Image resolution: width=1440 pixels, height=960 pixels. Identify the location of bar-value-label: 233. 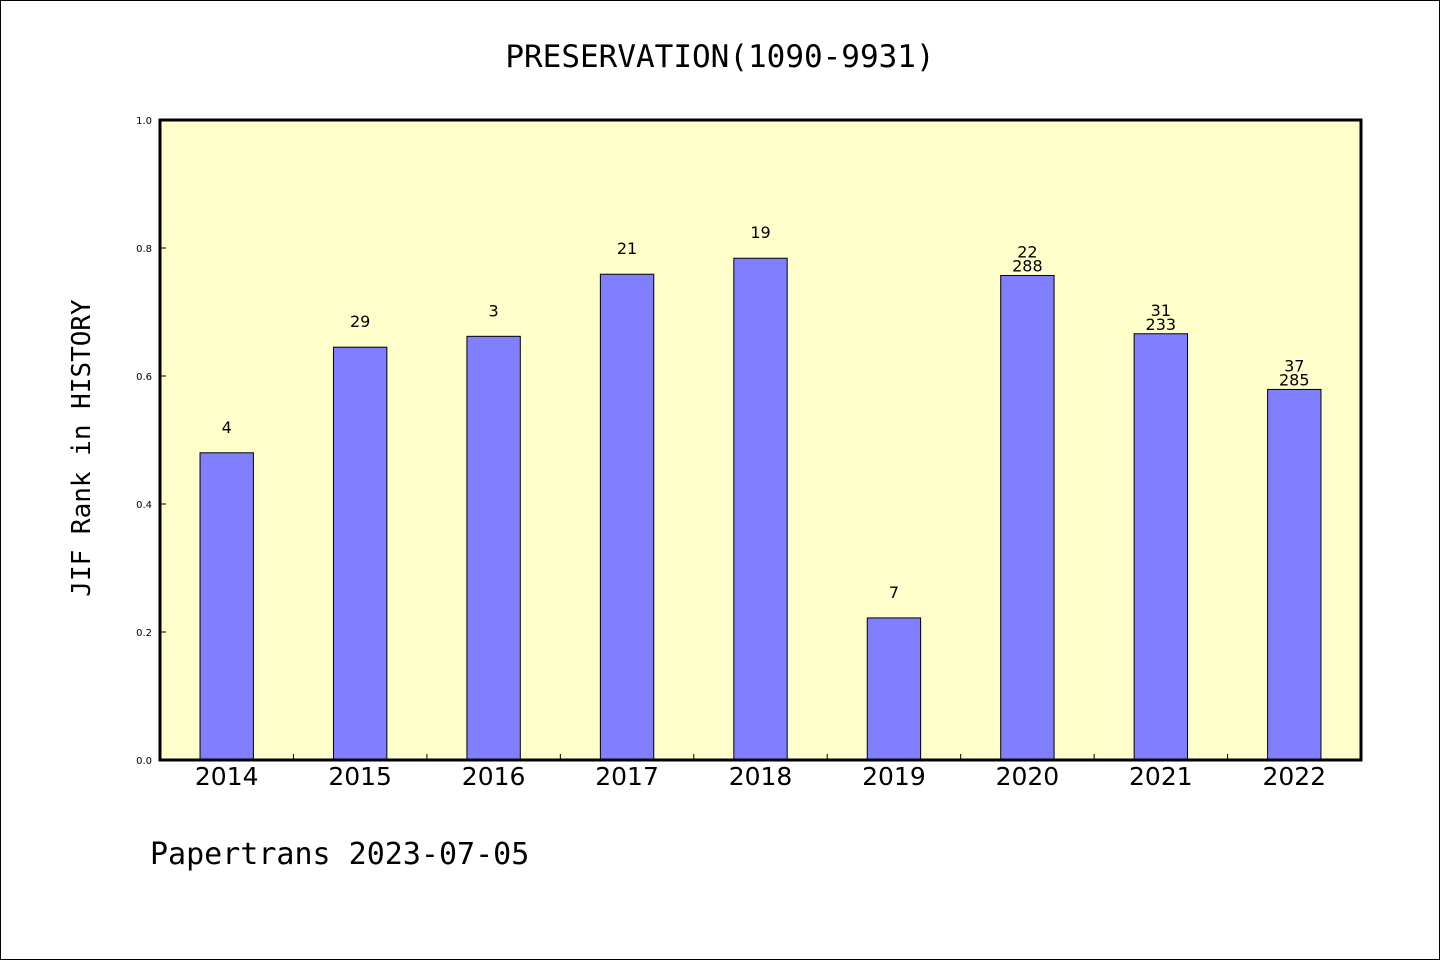
(1161, 324).